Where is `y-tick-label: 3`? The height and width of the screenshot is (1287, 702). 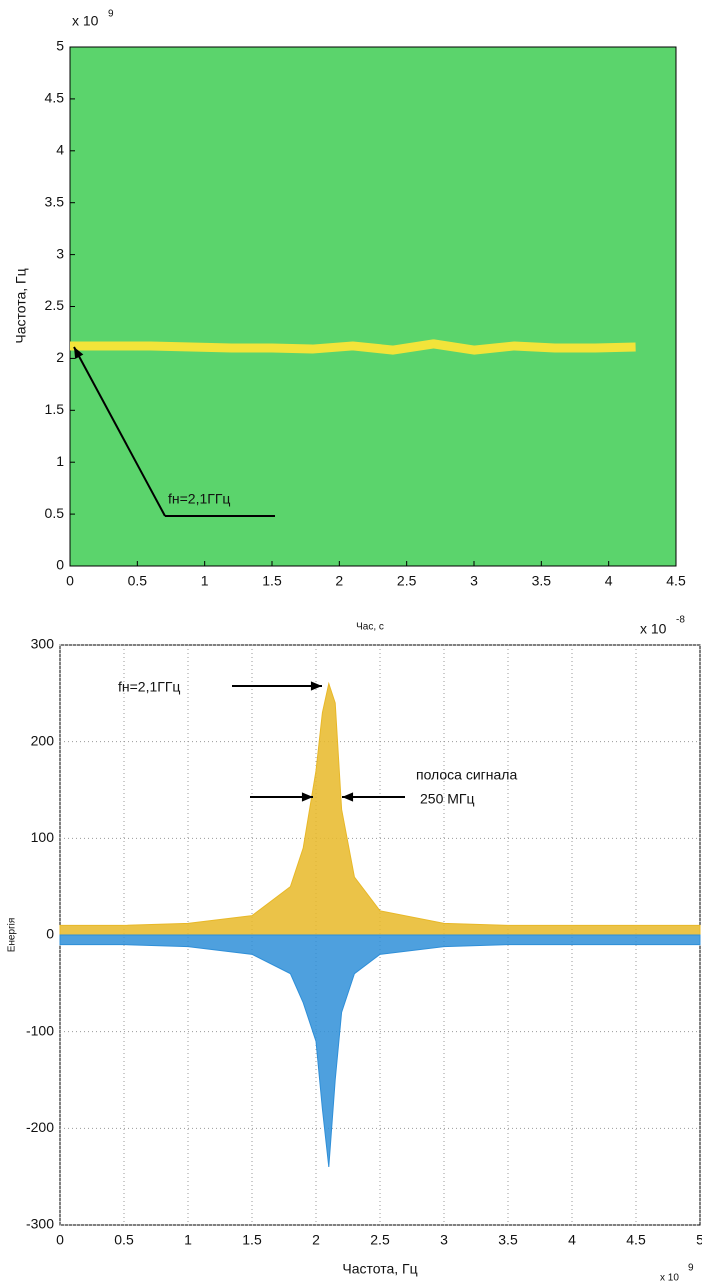
y-tick-label: 3 is located at coordinates (60, 253).